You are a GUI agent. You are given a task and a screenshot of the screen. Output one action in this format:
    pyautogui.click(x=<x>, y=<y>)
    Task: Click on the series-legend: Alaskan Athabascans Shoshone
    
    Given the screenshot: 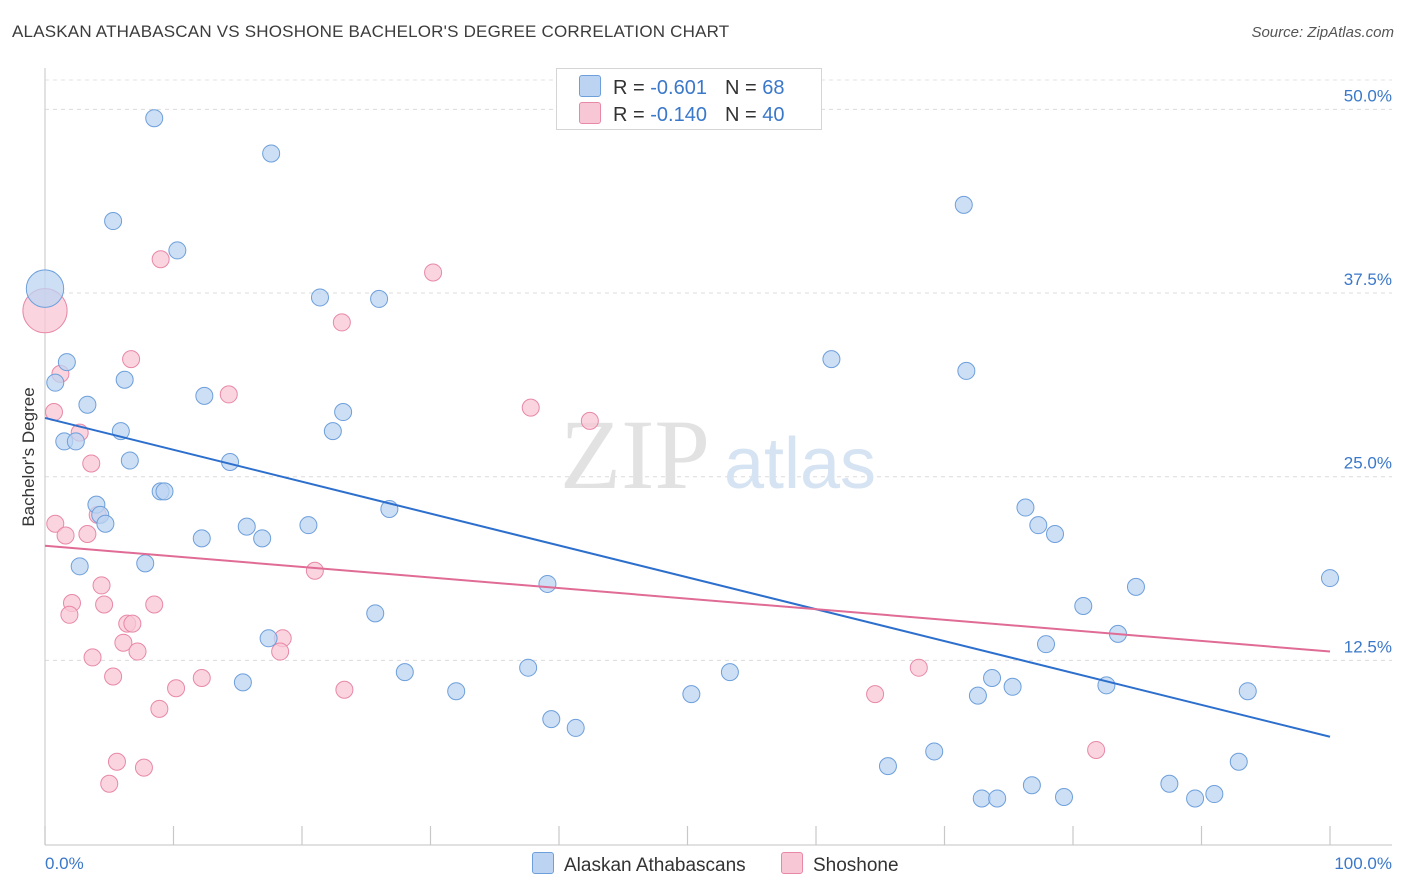 What is the action you would take?
    pyautogui.click(x=730, y=864)
    